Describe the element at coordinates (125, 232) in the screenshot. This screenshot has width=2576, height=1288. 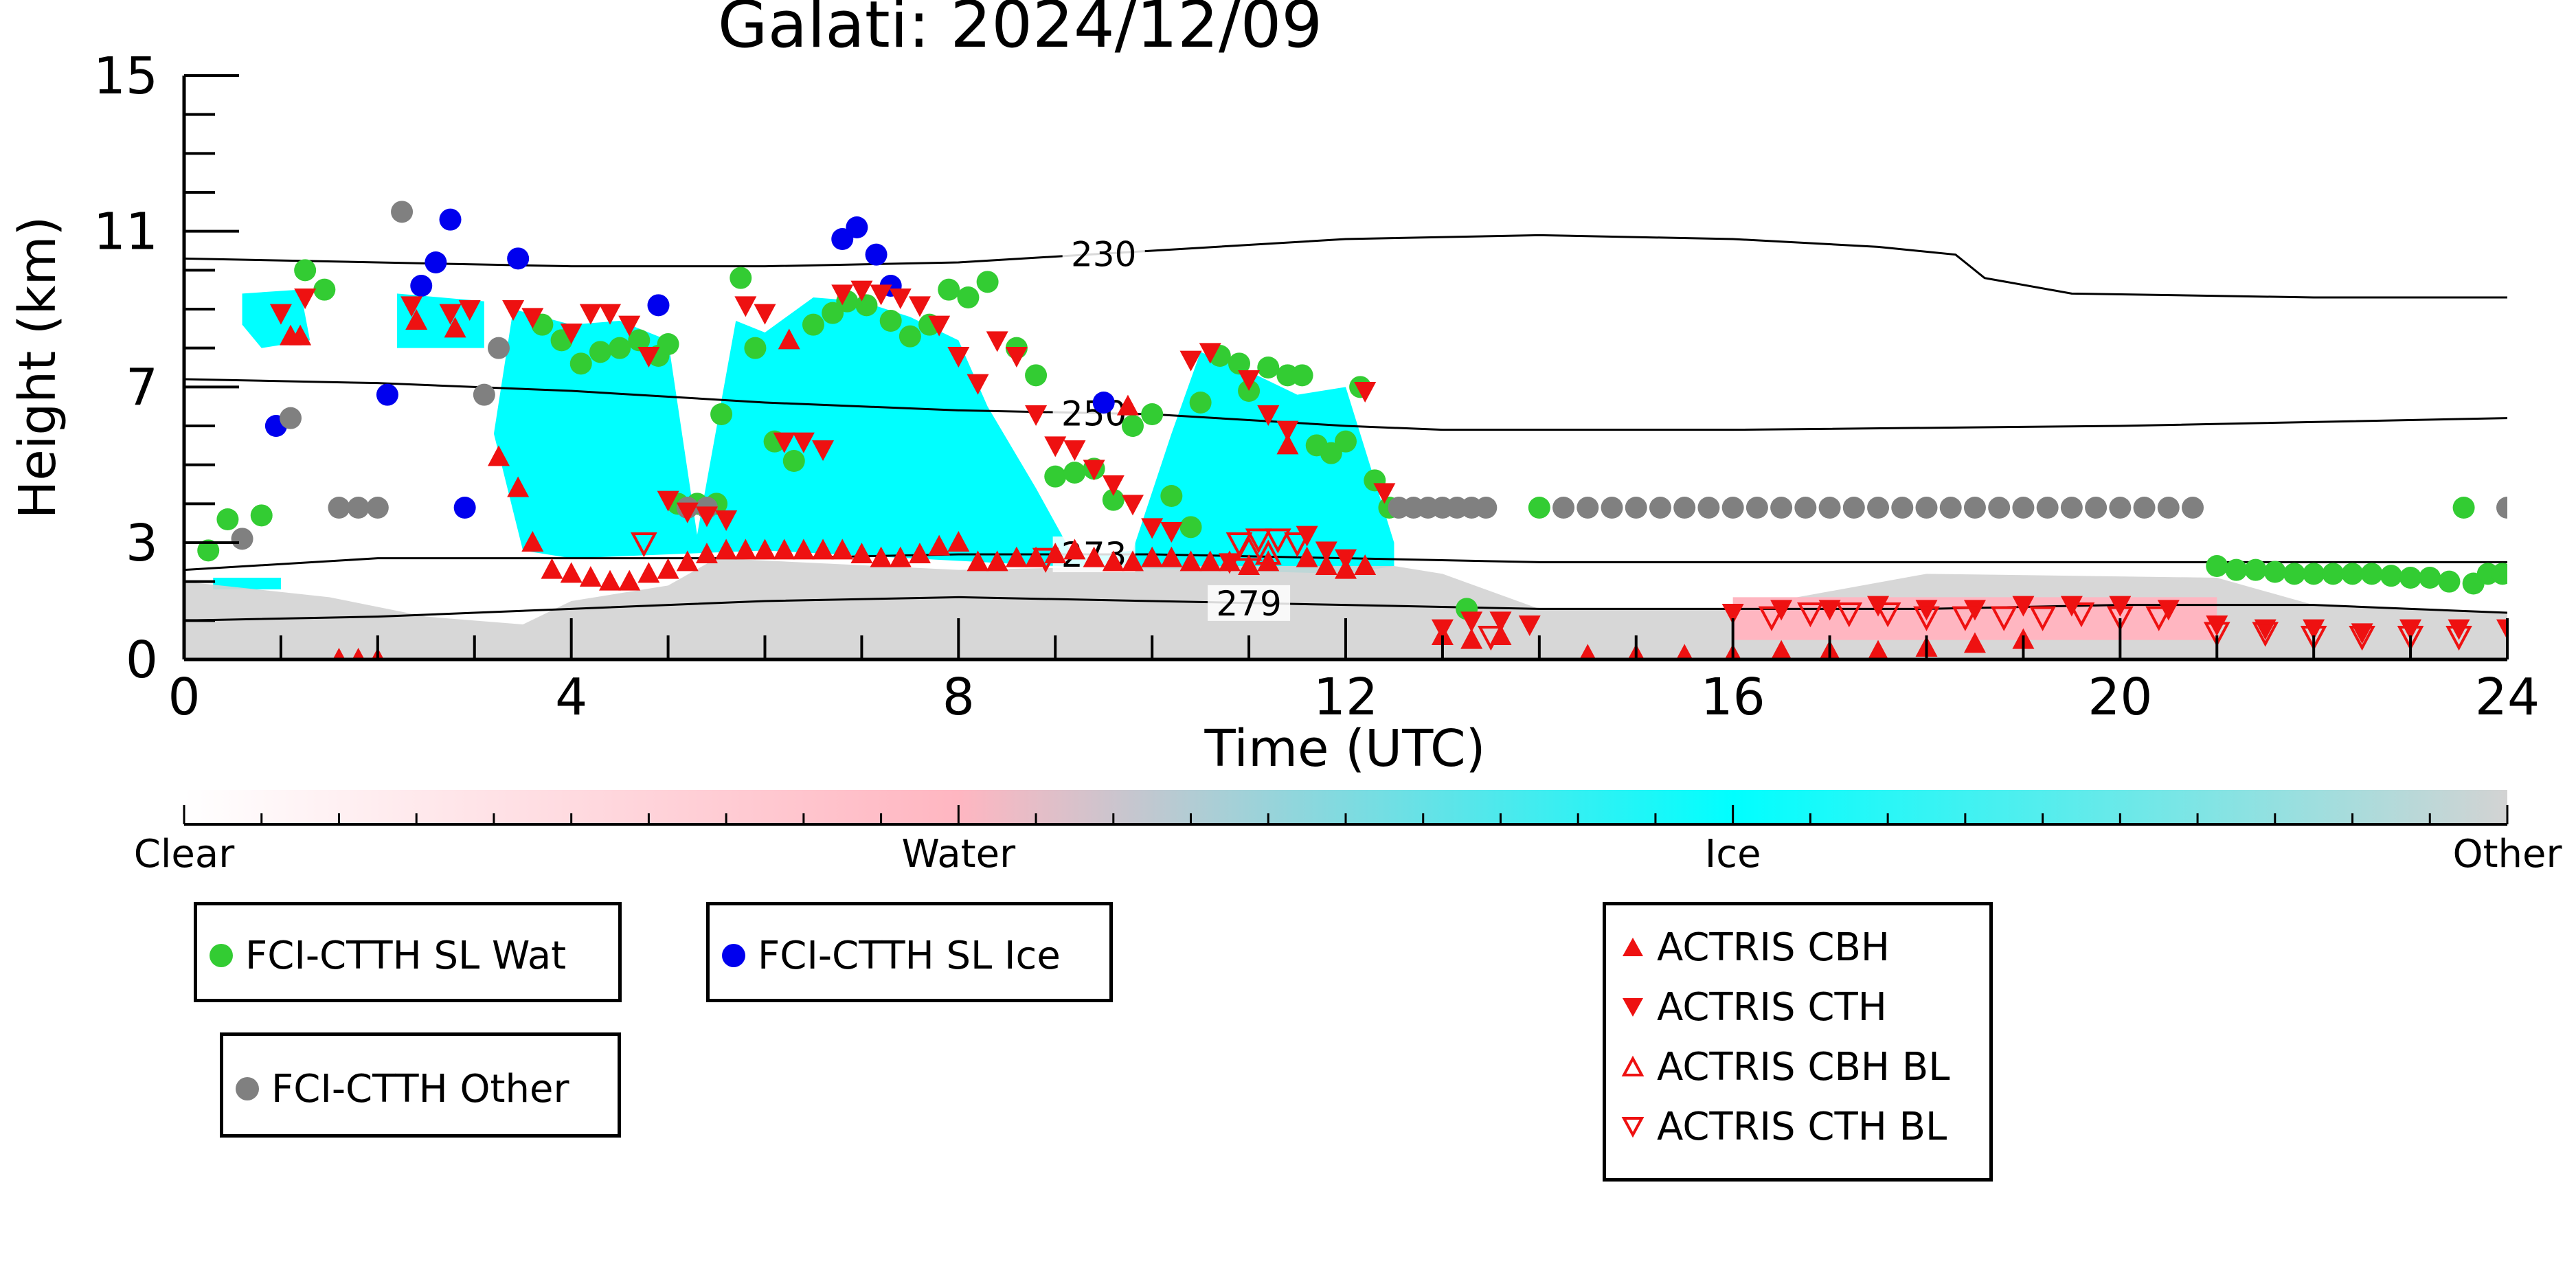
I see `y-tick-label: 11` at that location.